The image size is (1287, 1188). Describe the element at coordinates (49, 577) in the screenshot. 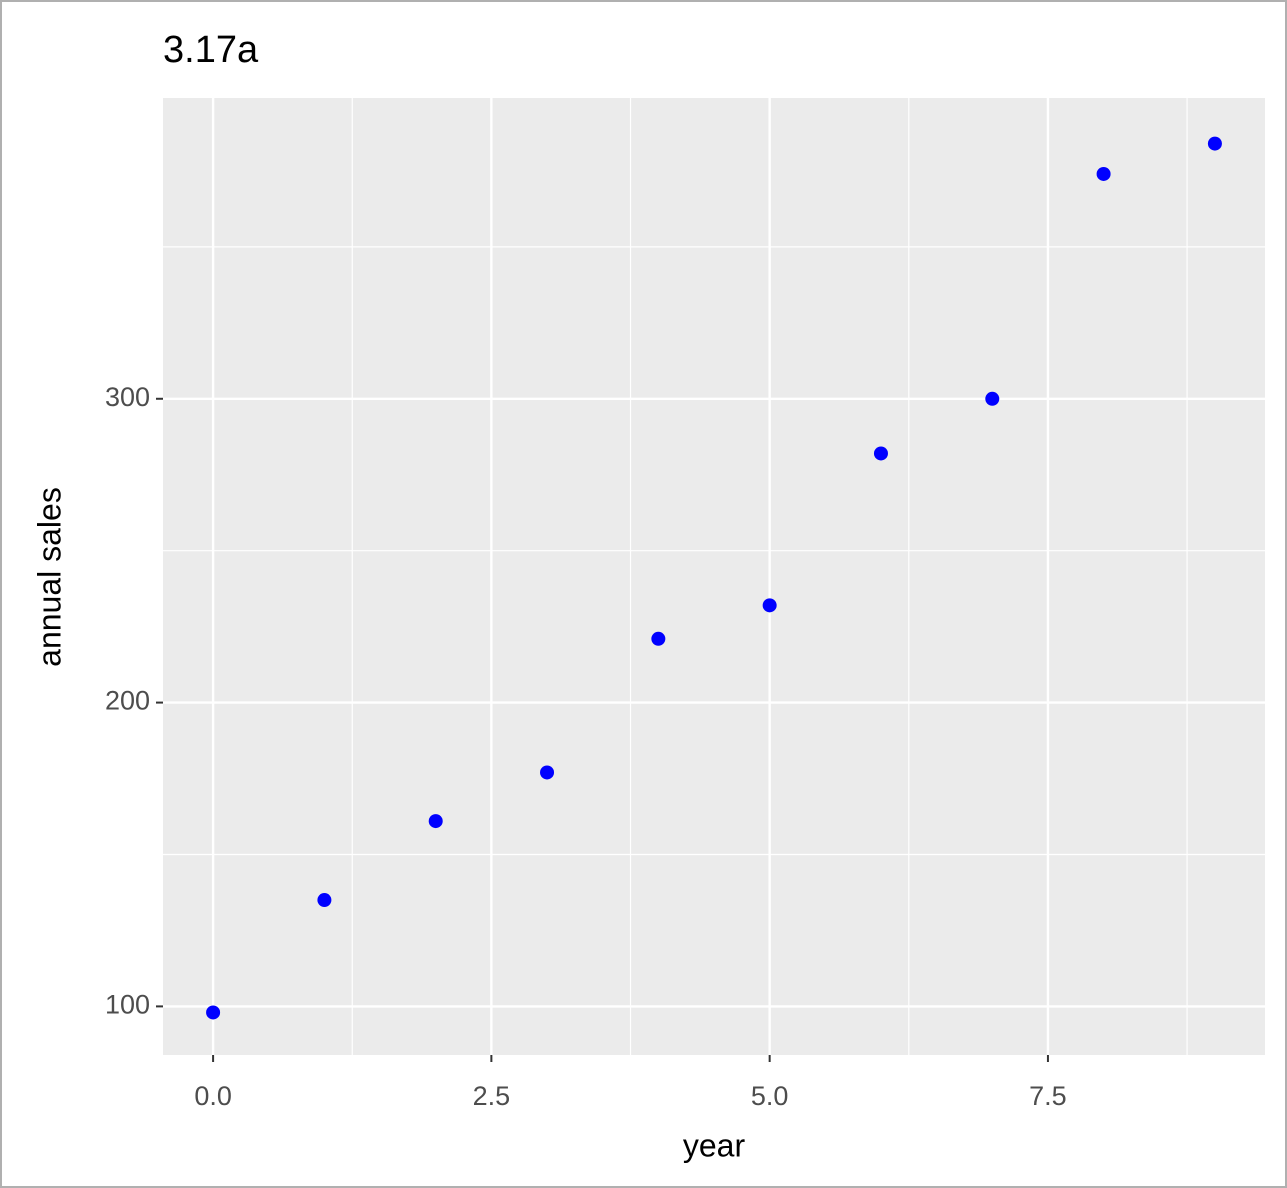

I see `y-axis-title: annual sales` at that location.